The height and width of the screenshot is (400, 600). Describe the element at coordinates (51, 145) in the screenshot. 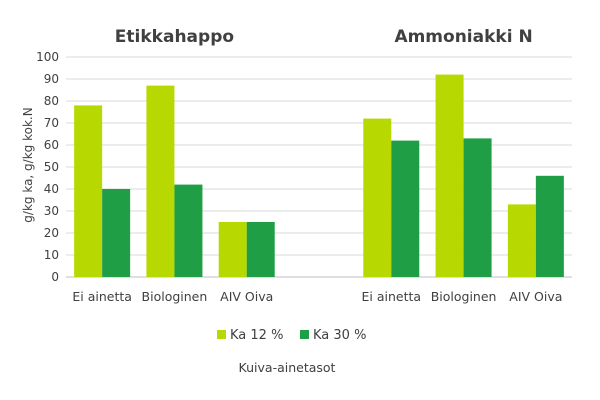

I see `y-tick-label: 60` at that location.